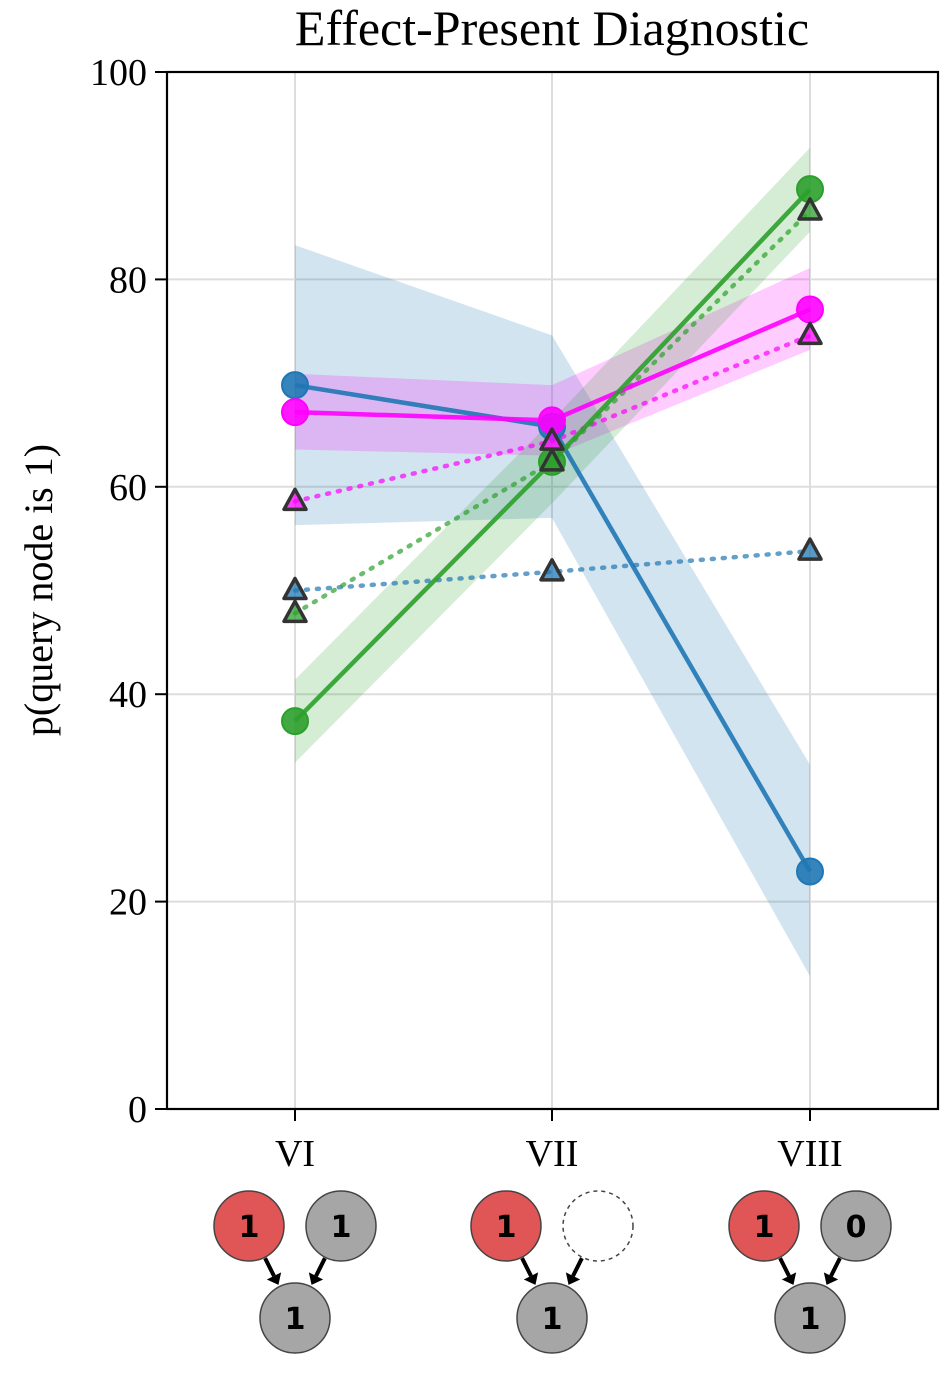 Image resolution: width=942 pixels, height=1383 pixels. I want to click on arrow-cause-2-shaft, so click(784, 1267).